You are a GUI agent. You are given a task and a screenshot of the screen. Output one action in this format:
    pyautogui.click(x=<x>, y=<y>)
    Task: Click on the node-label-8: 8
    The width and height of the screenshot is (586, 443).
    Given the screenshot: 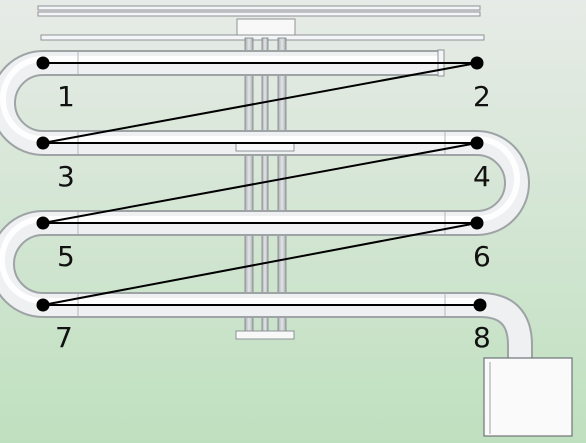 What is the action you would take?
    pyautogui.click(x=482, y=337)
    